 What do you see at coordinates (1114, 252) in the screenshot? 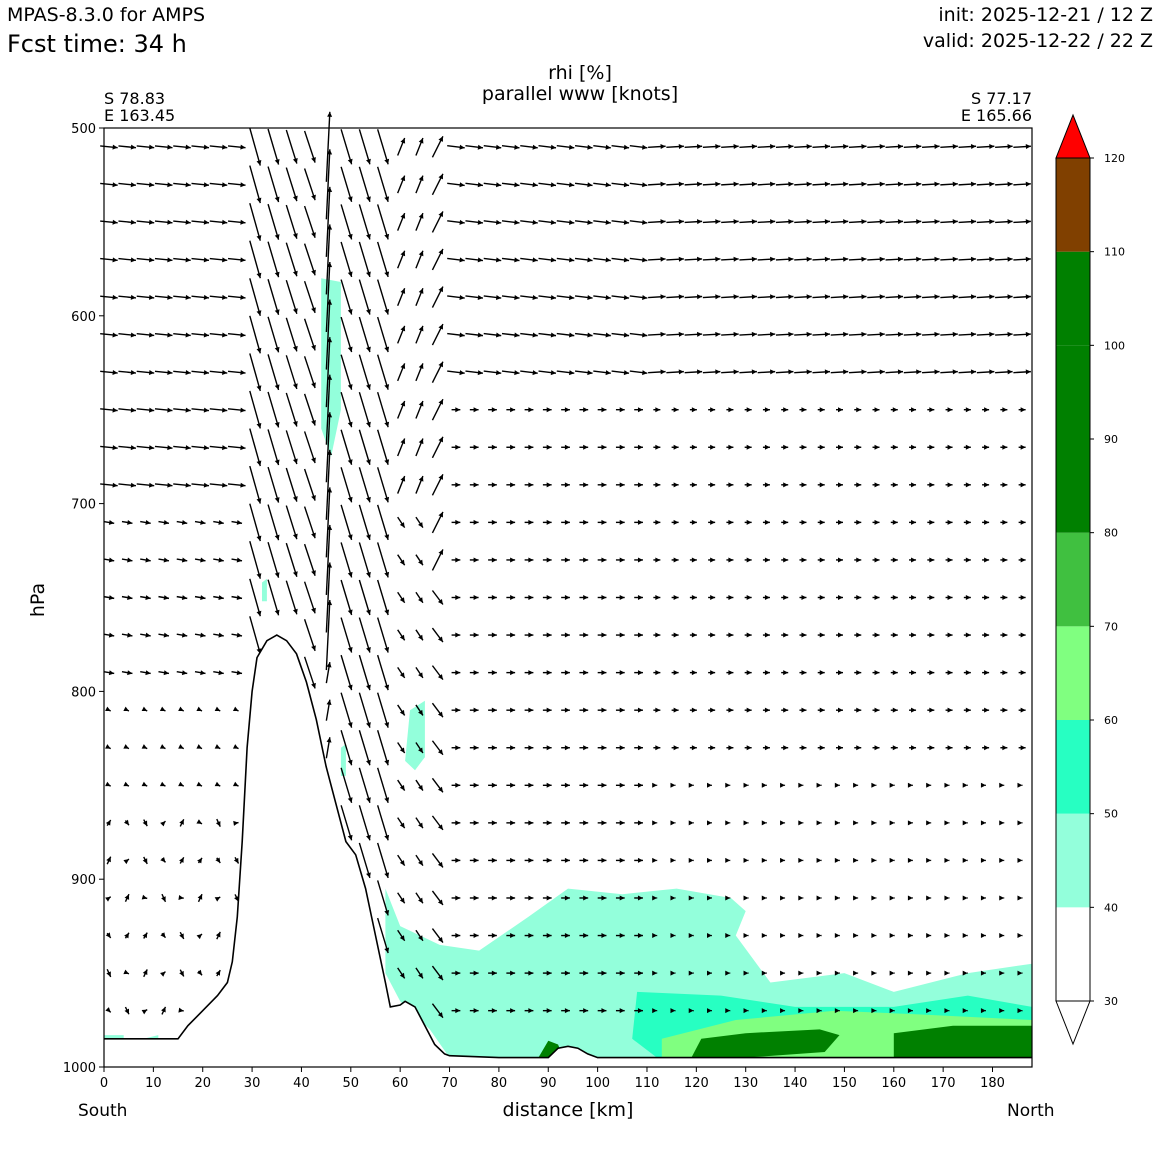
I see `colorbar-tick-label: 110` at bounding box center [1114, 252].